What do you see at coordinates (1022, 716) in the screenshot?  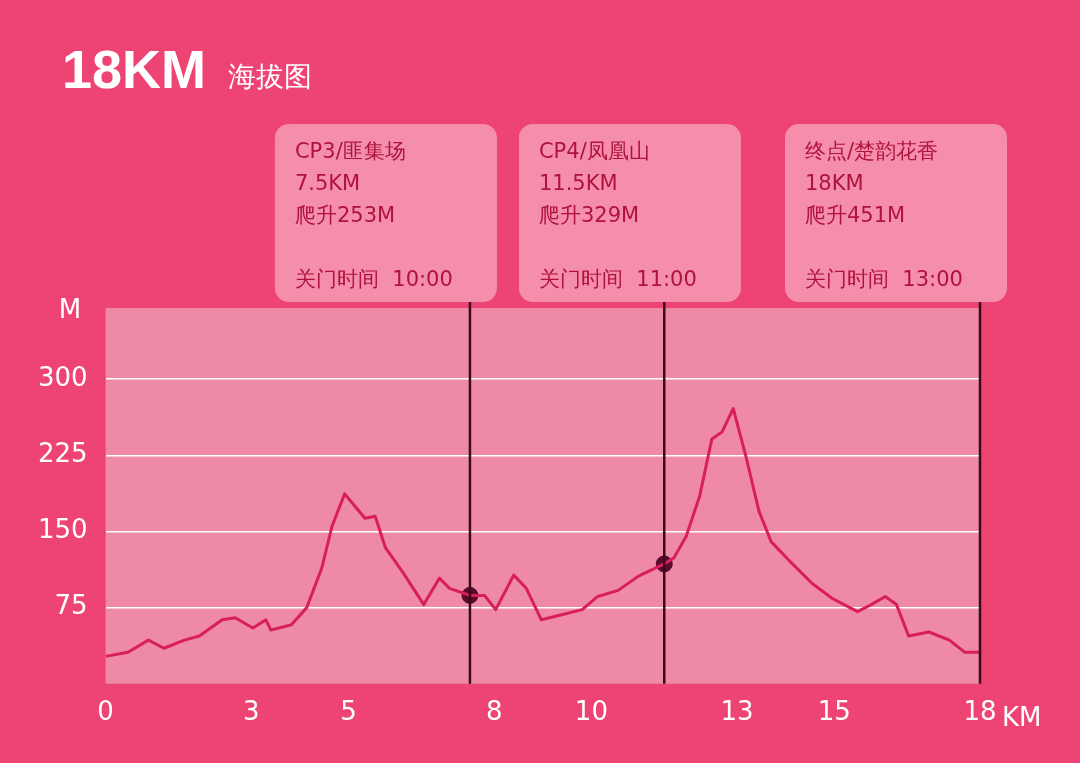 I see `x-axis-title: KM` at bounding box center [1022, 716].